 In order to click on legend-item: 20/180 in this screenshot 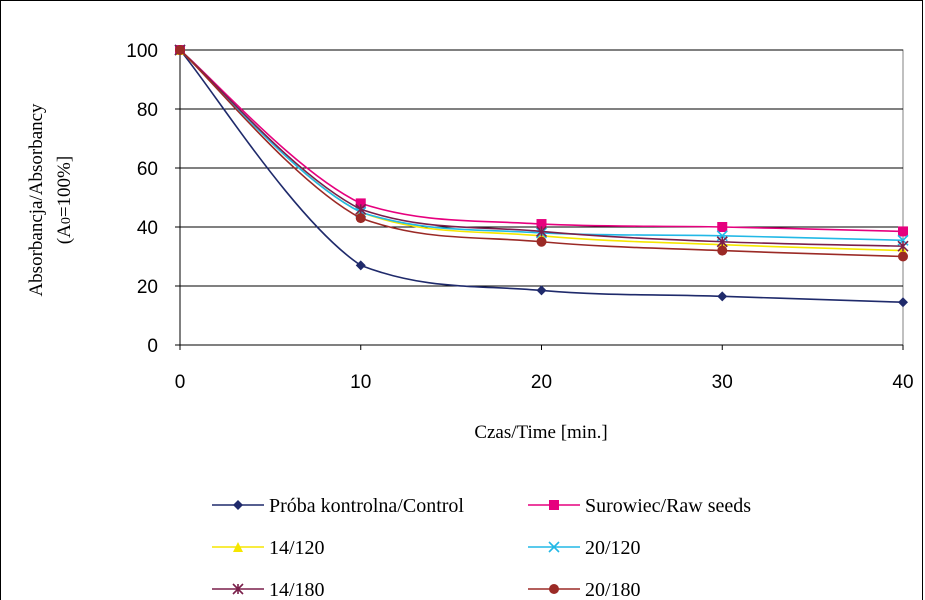, I will do `click(584, 589)`.